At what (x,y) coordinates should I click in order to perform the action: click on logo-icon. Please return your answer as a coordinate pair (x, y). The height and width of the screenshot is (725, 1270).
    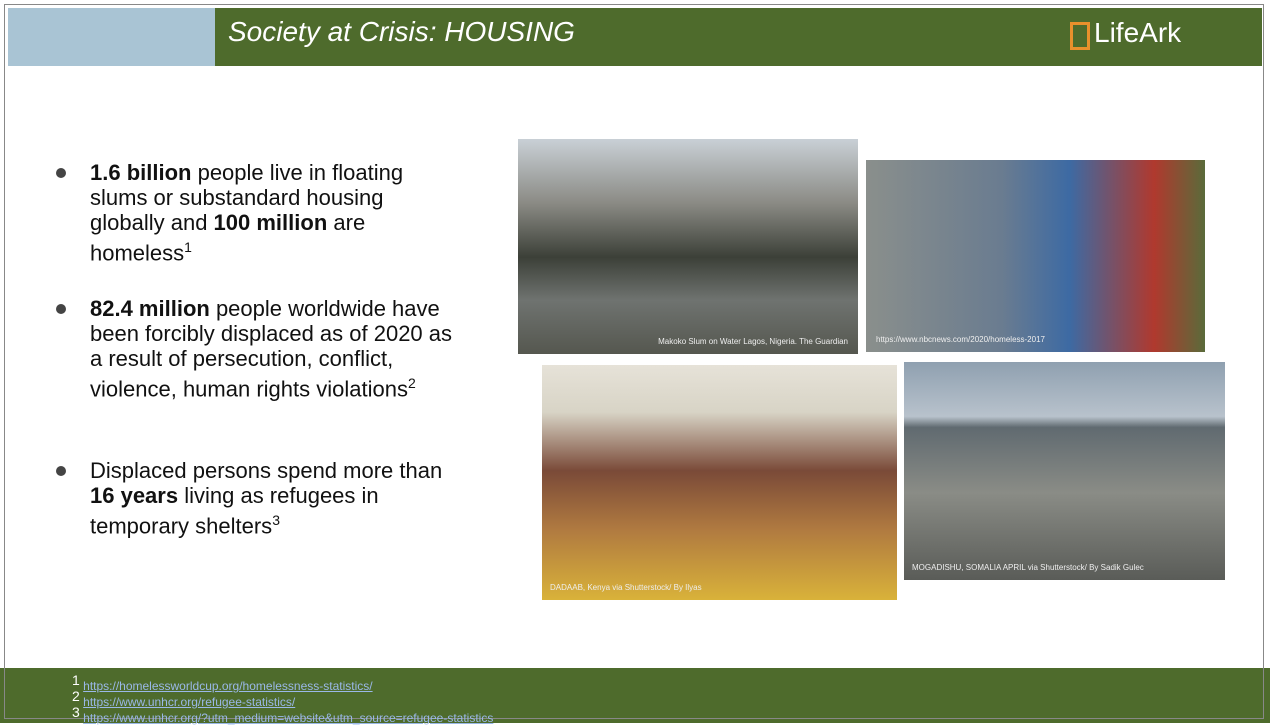
    Looking at the image, I should click on (1080, 36).